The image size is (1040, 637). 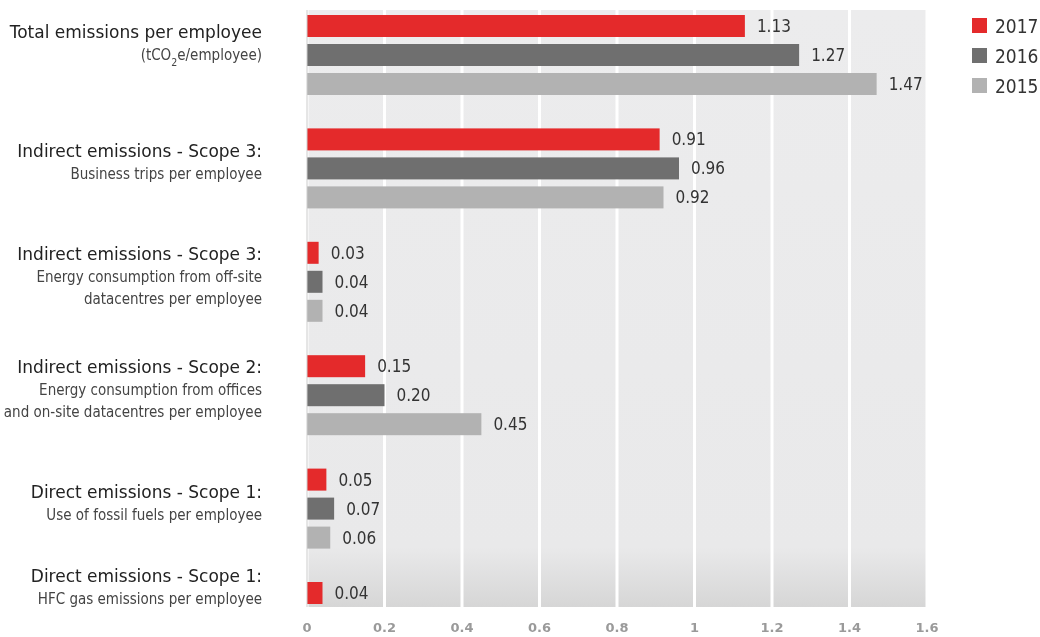 I want to click on x-tick-label: 0.2, so click(x=384, y=627).